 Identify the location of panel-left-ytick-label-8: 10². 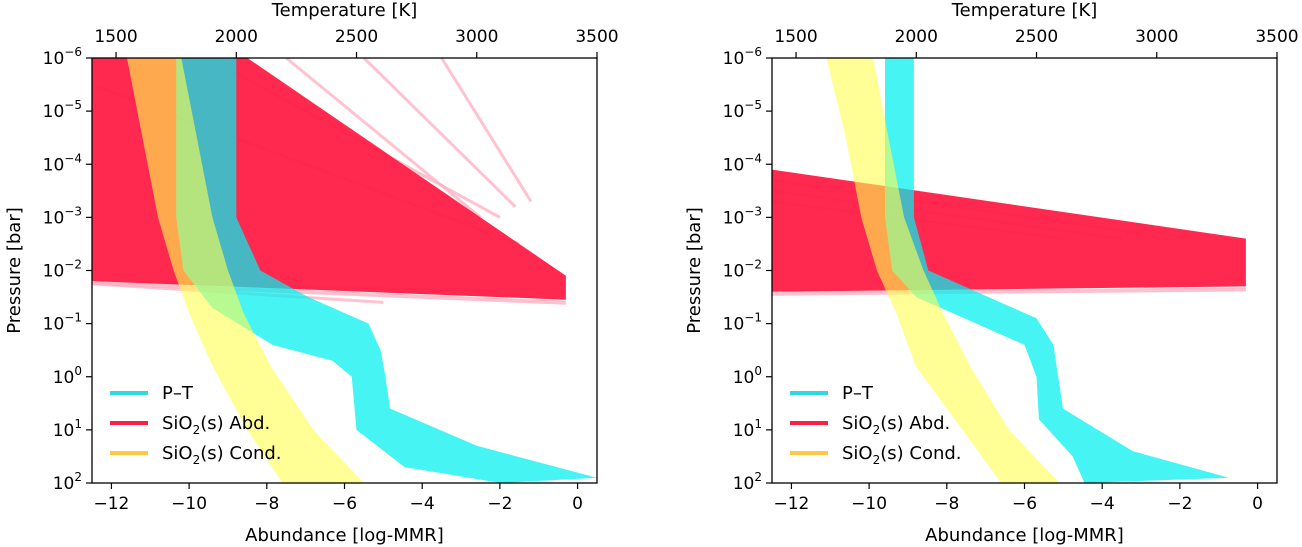
(67, 482).